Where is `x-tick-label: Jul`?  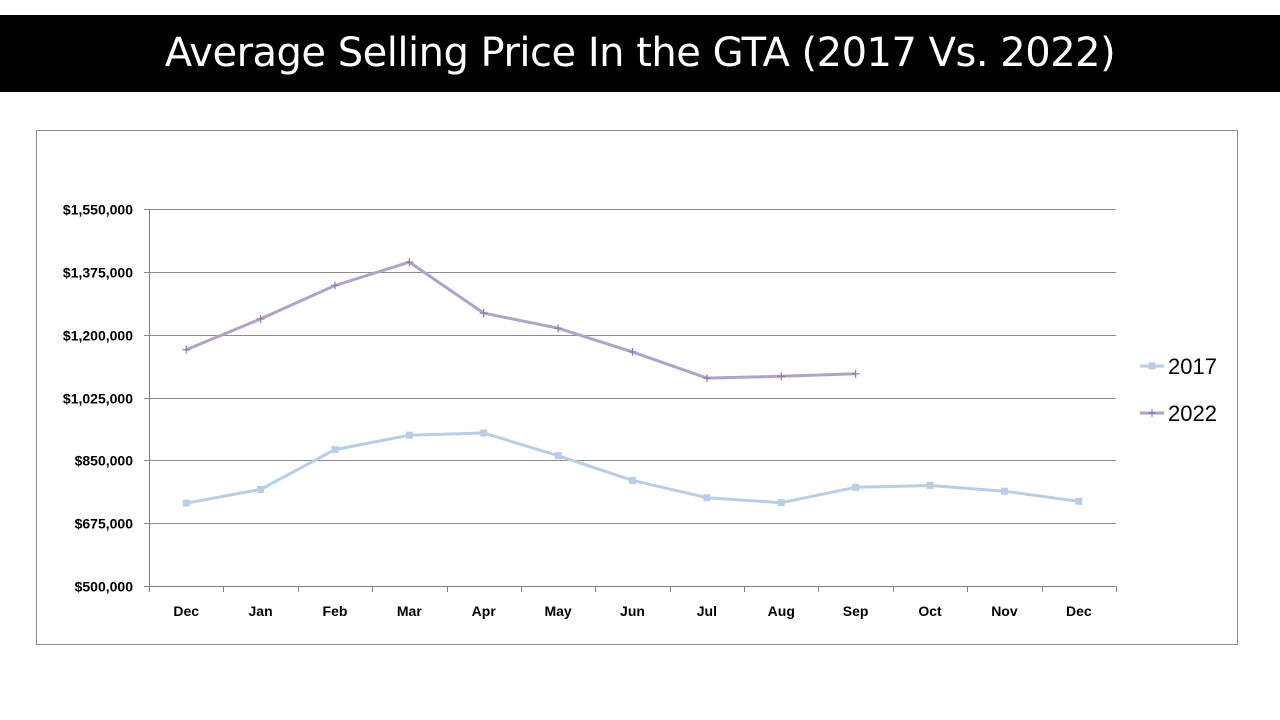
x-tick-label: Jul is located at coordinates (707, 611).